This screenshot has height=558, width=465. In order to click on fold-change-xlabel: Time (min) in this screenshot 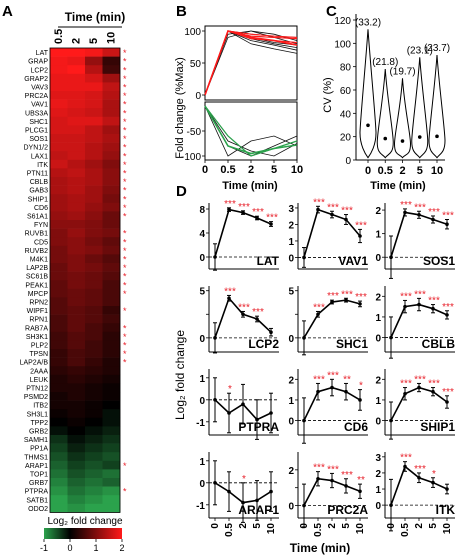, I will do `click(250, 186)`.